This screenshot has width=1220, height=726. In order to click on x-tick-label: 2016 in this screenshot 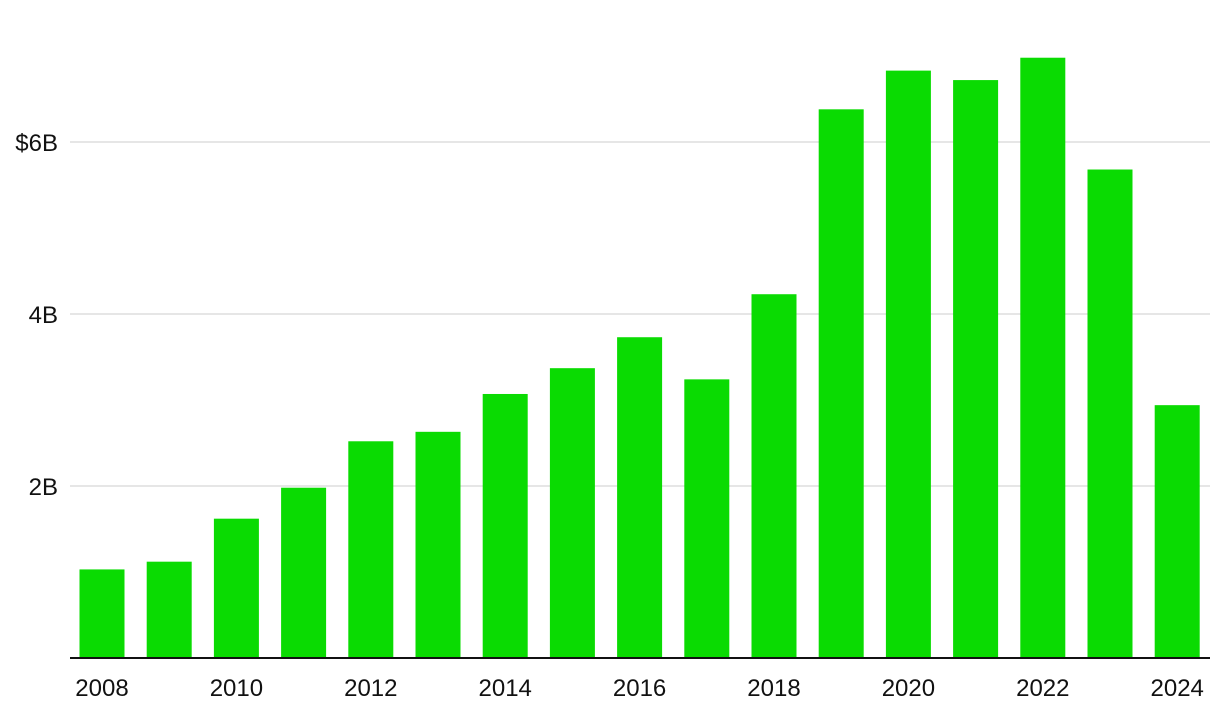, I will do `click(639, 688)`.